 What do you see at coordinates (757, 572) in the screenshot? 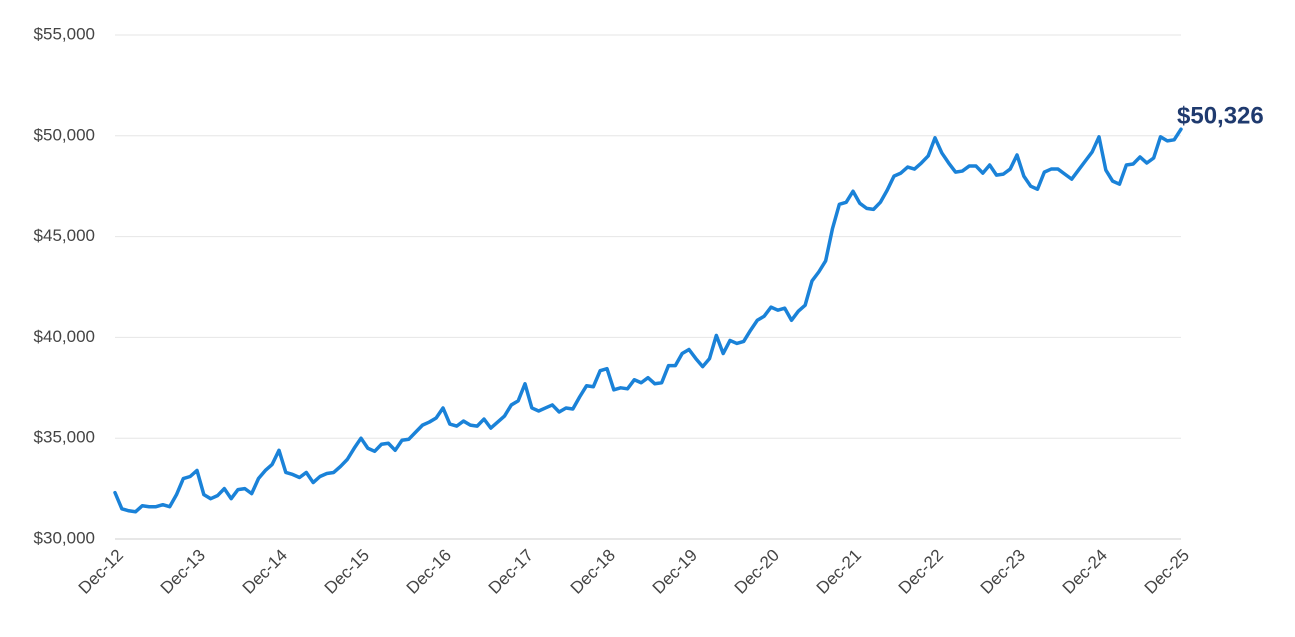
I see `x-tick-label: Dec-20` at bounding box center [757, 572].